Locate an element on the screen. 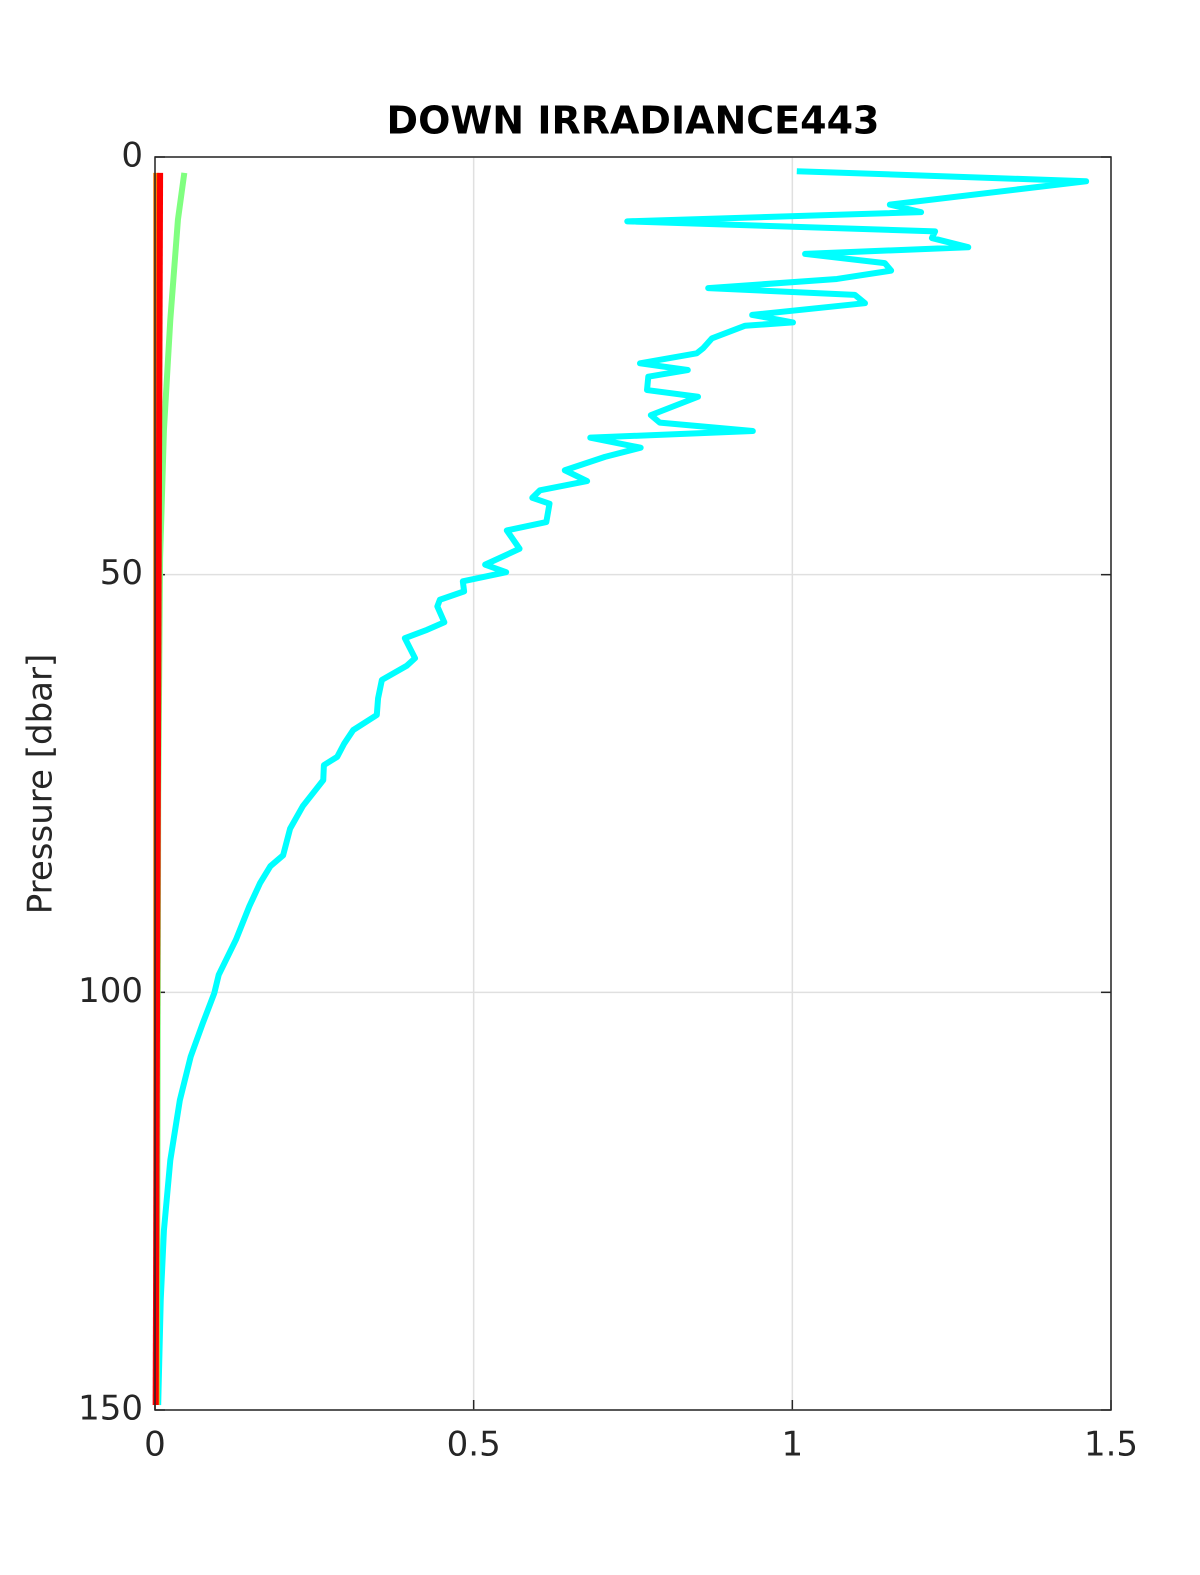 This screenshot has height=1575, width=1200. x-tick-label: 0 is located at coordinates (155, 1445).